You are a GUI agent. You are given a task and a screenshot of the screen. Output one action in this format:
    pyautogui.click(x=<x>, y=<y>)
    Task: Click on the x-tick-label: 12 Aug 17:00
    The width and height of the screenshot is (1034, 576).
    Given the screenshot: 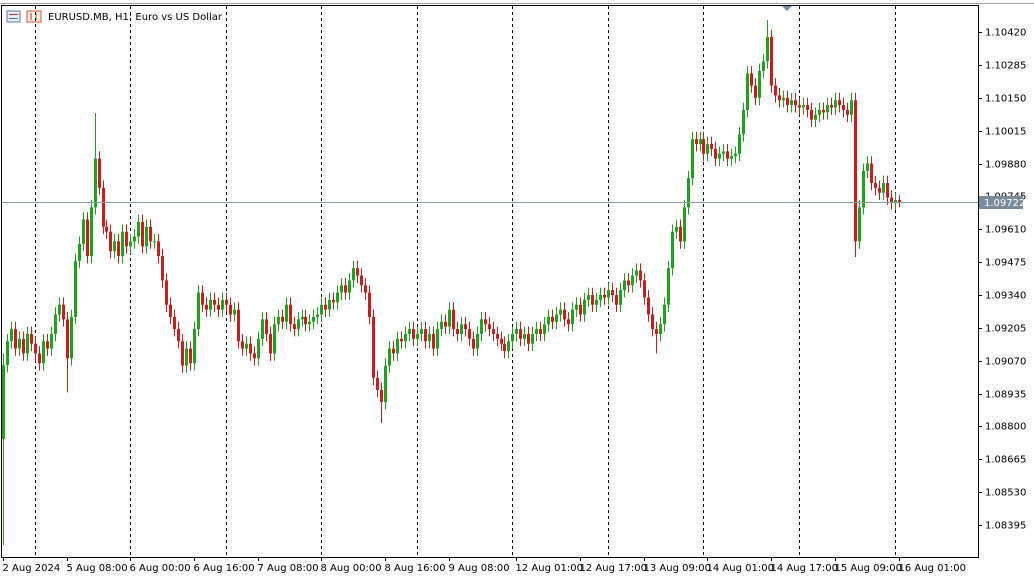 What is the action you would take?
    pyautogui.click(x=613, y=568)
    